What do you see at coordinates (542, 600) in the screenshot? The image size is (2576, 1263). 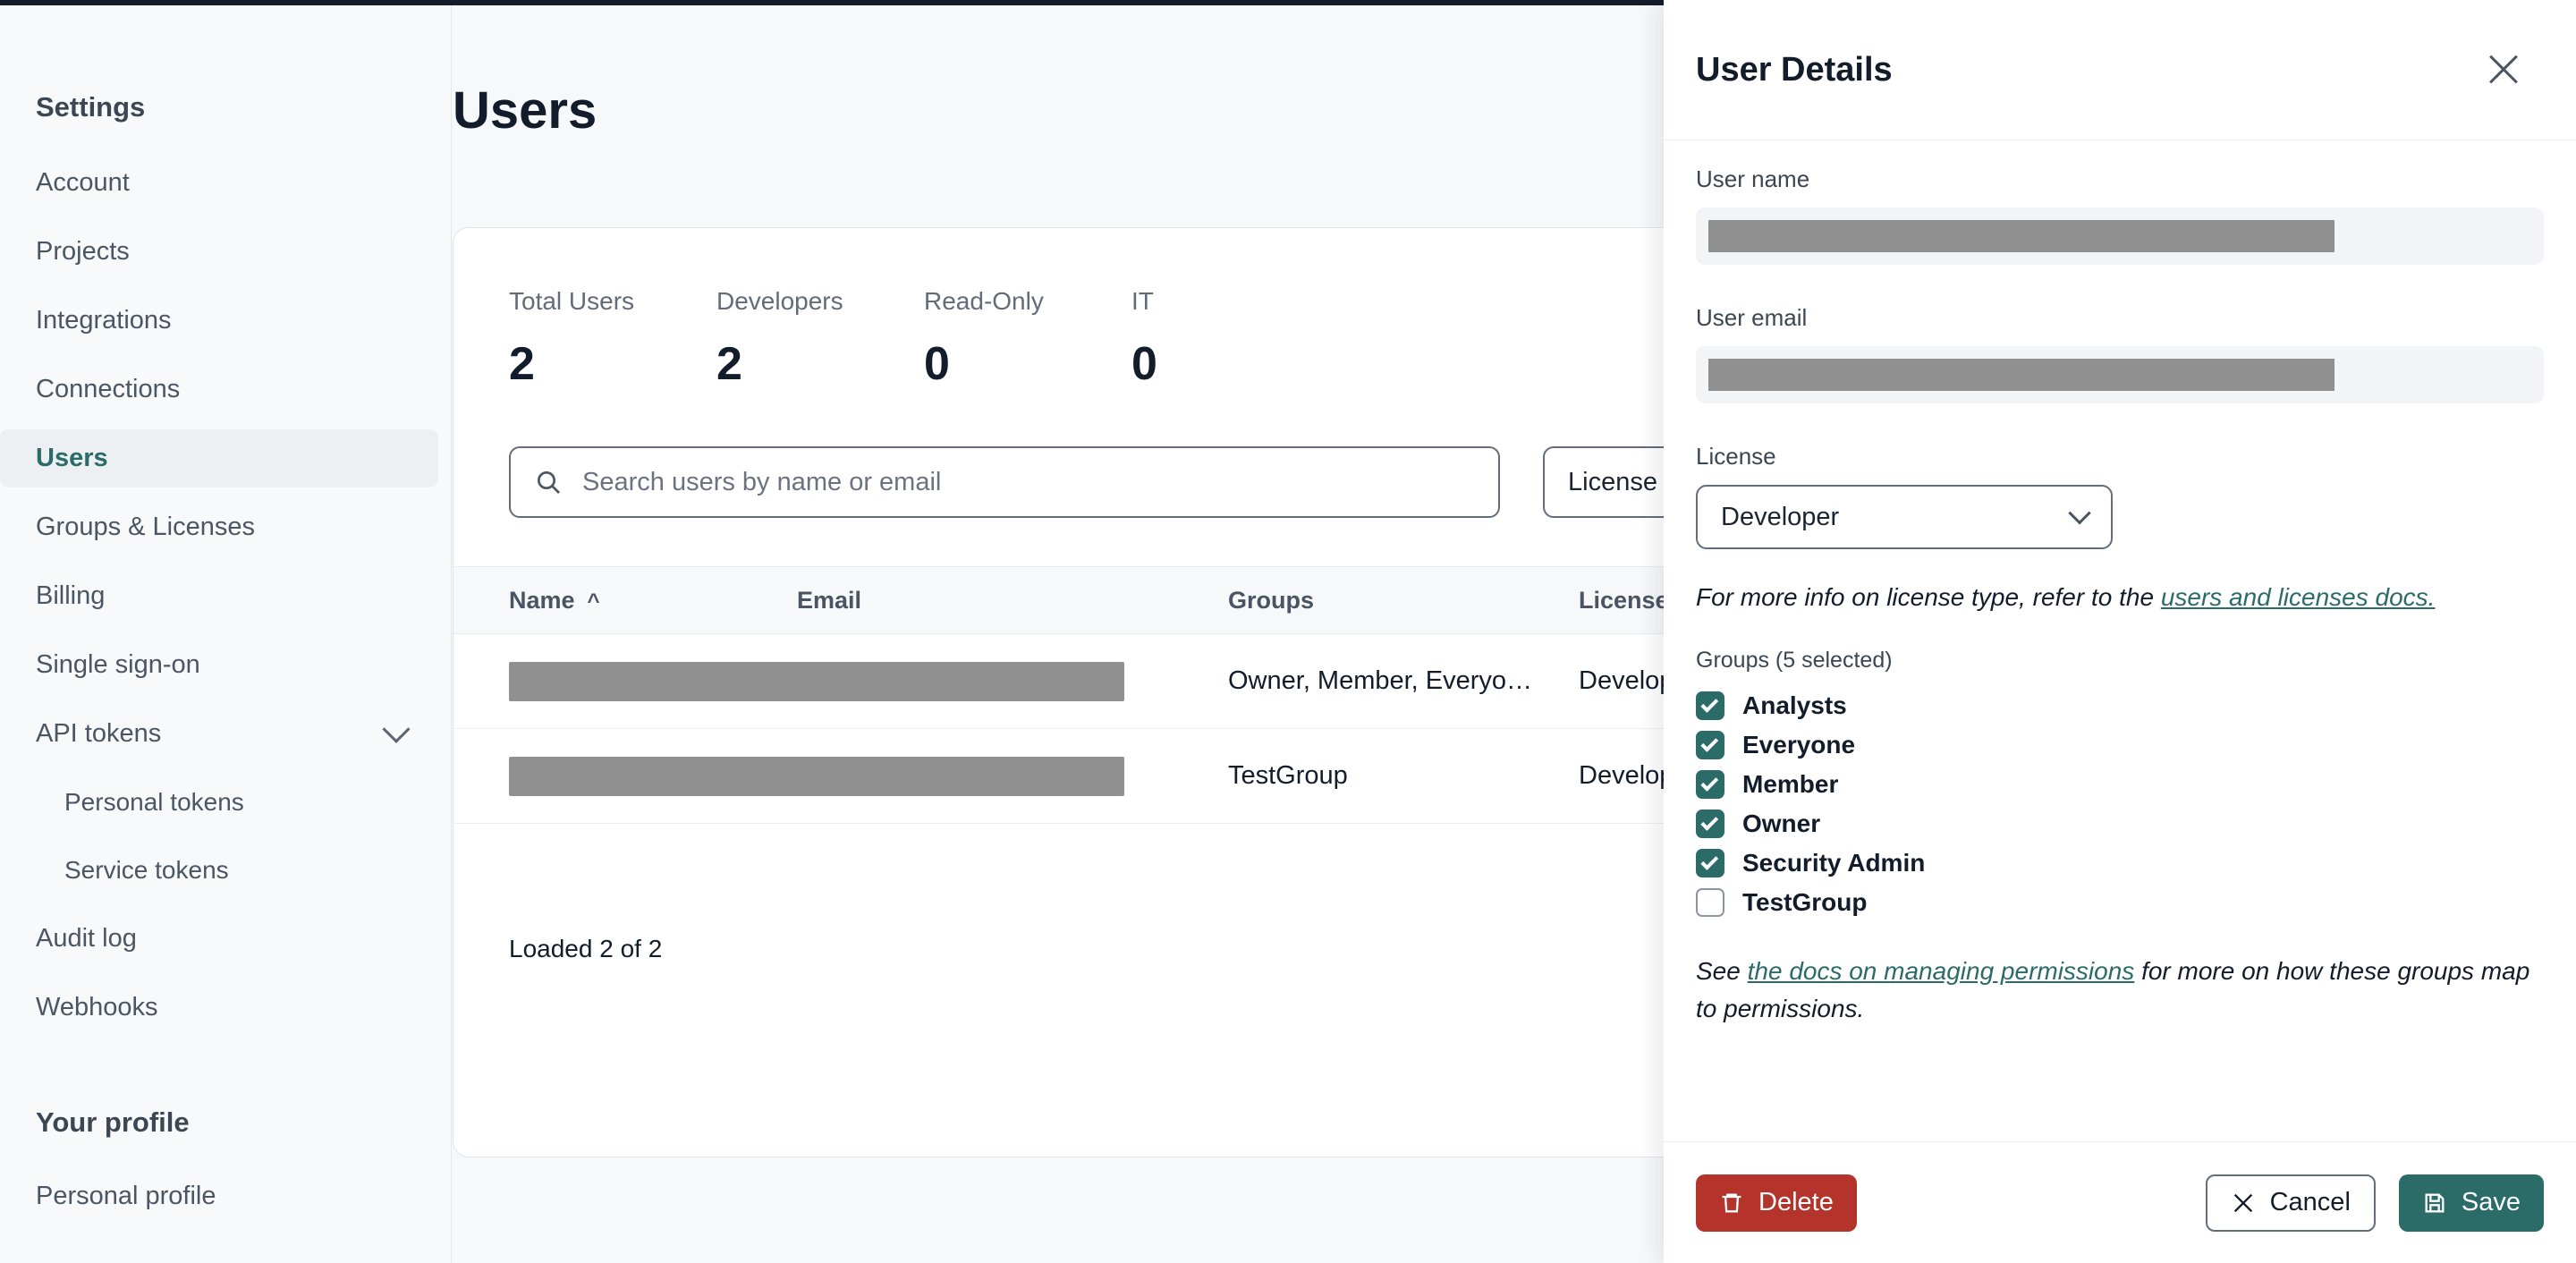 I see `column-header-label: Name` at bounding box center [542, 600].